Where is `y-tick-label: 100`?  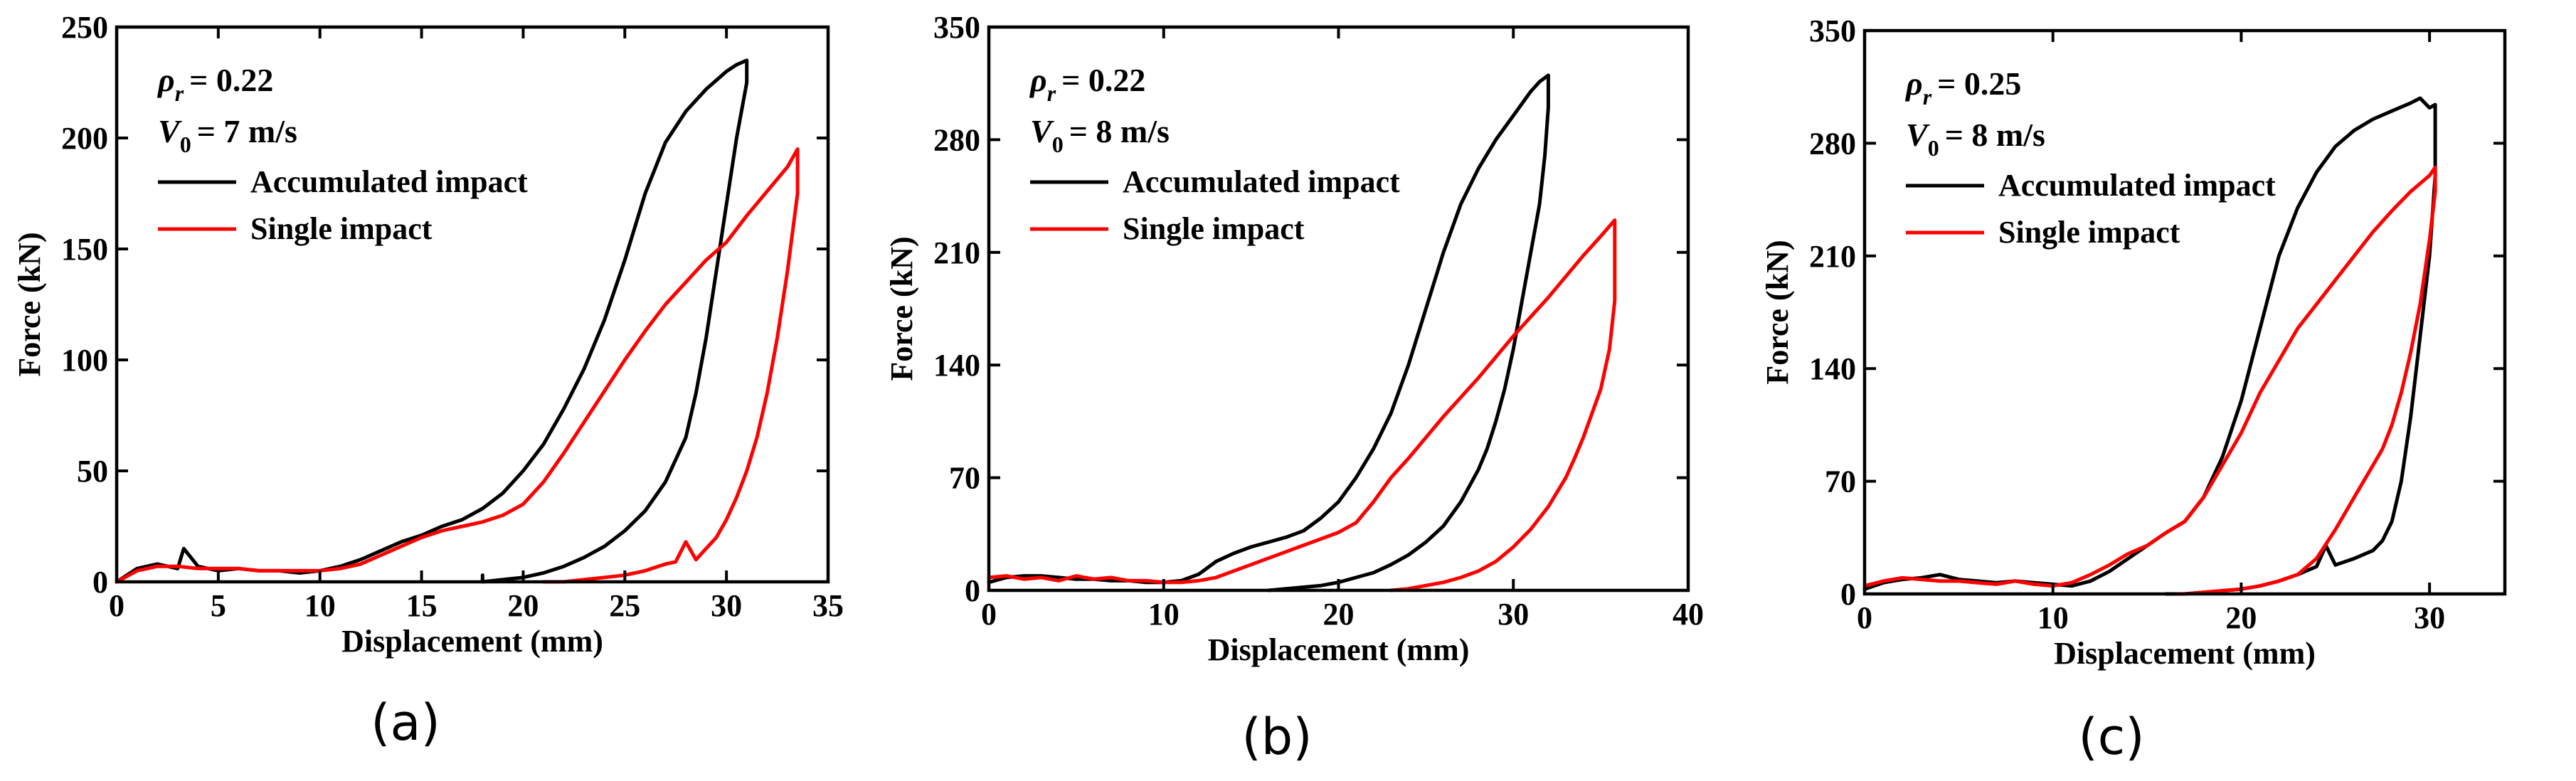 y-tick-label: 100 is located at coordinates (84, 360).